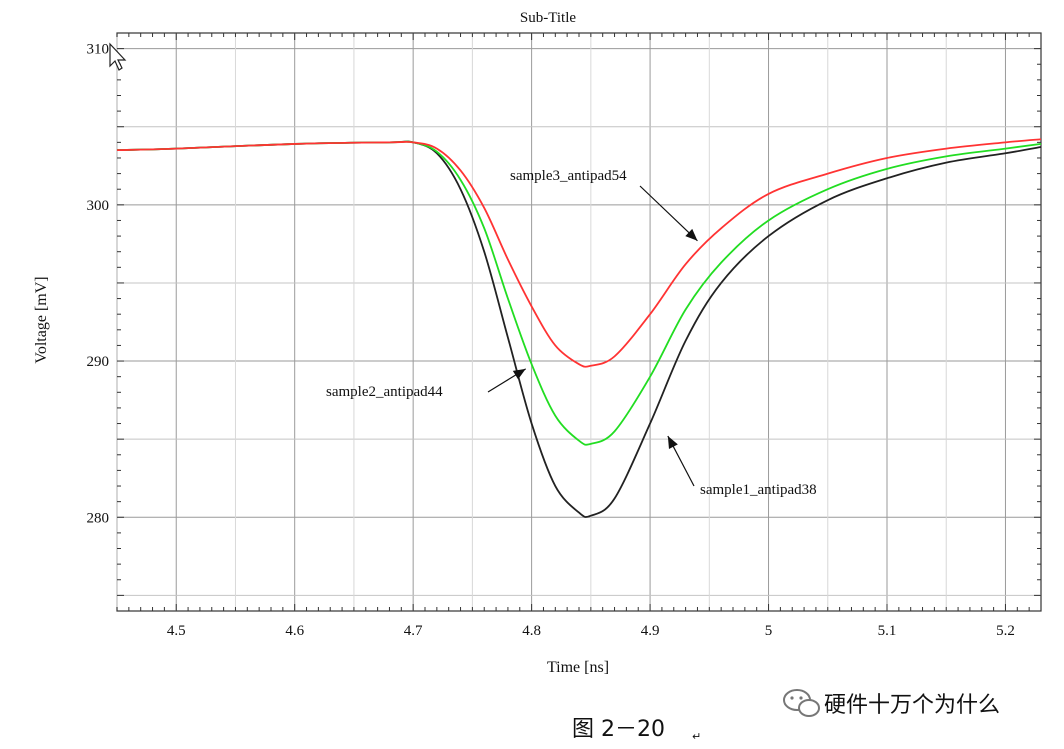 This screenshot has height=749, width=1064. Describe the element at coordinates (742, 466) in the screenshot. I see `annotation: sample1_antipad38` at that location.